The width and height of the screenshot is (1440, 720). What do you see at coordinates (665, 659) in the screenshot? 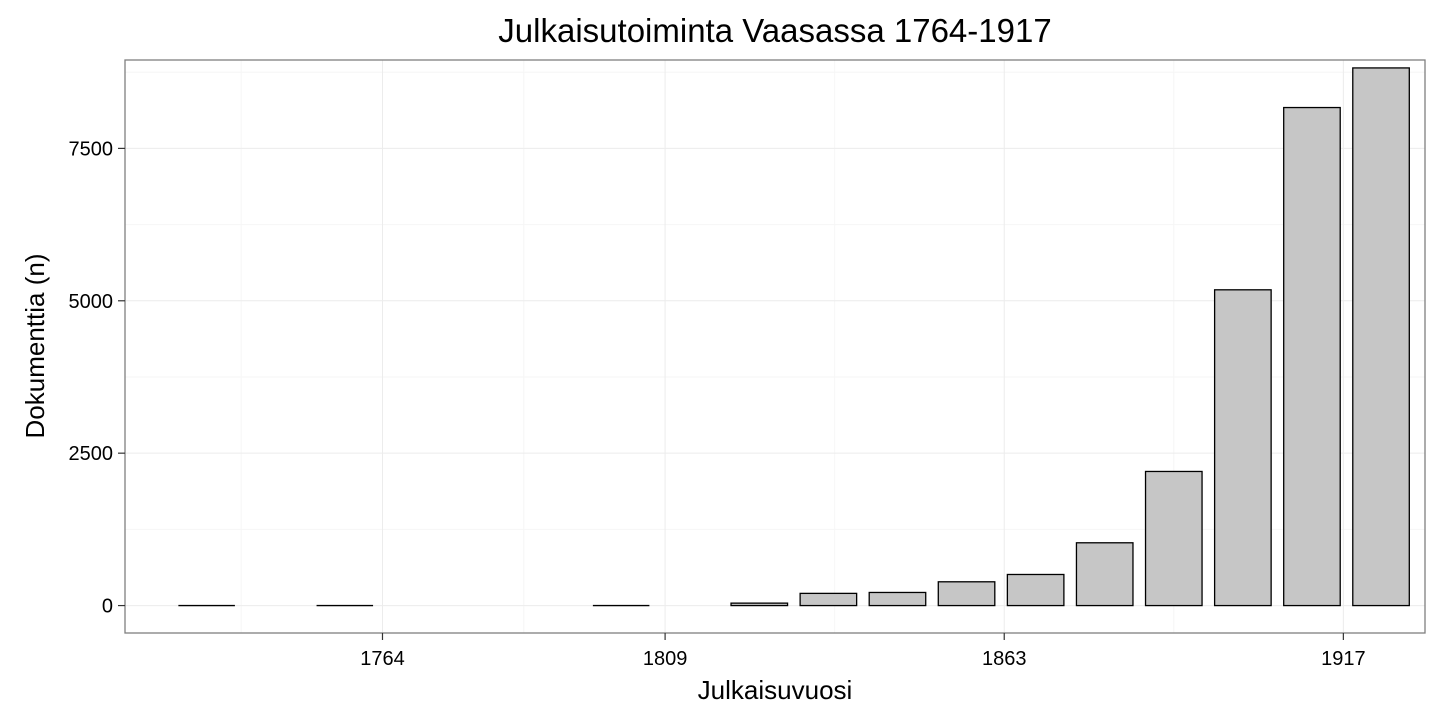
I see `x-tick-label: 1809` at bounding box center [665, 659].